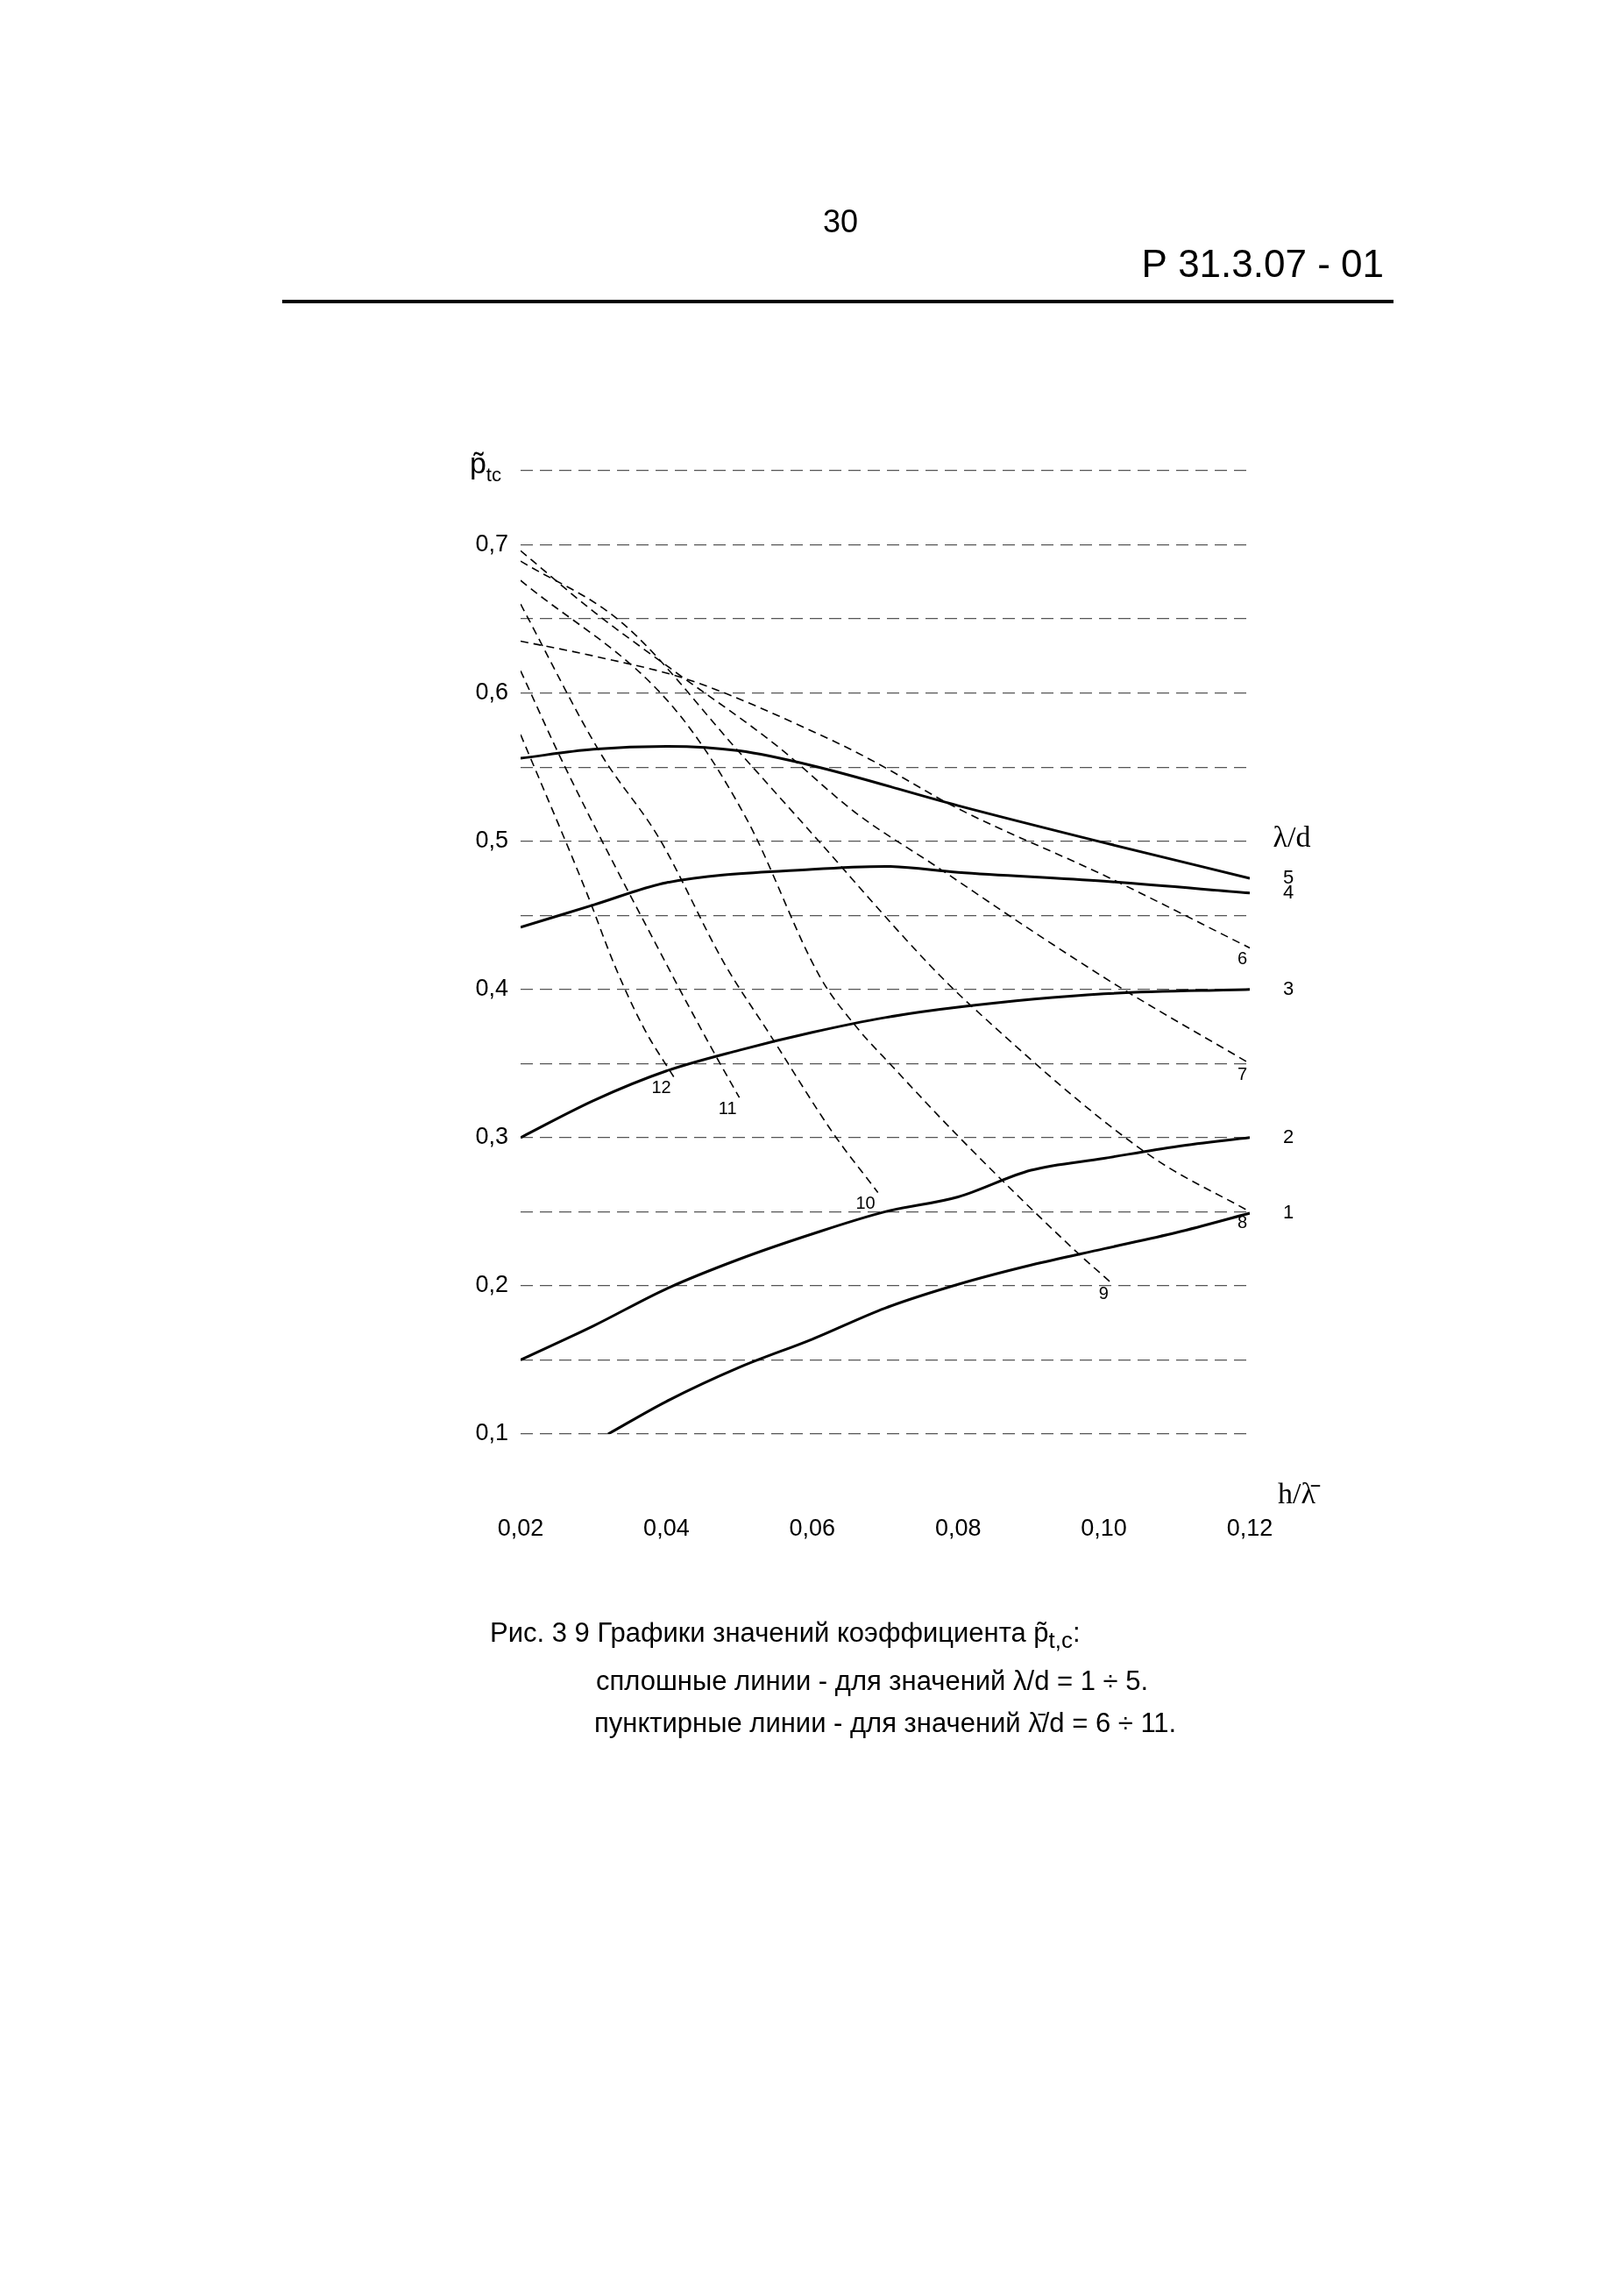 Image resolution: width=1624 pixels, height=2272 pixels. I want to click on y-tick-label: 0,5, so click(491, 841).